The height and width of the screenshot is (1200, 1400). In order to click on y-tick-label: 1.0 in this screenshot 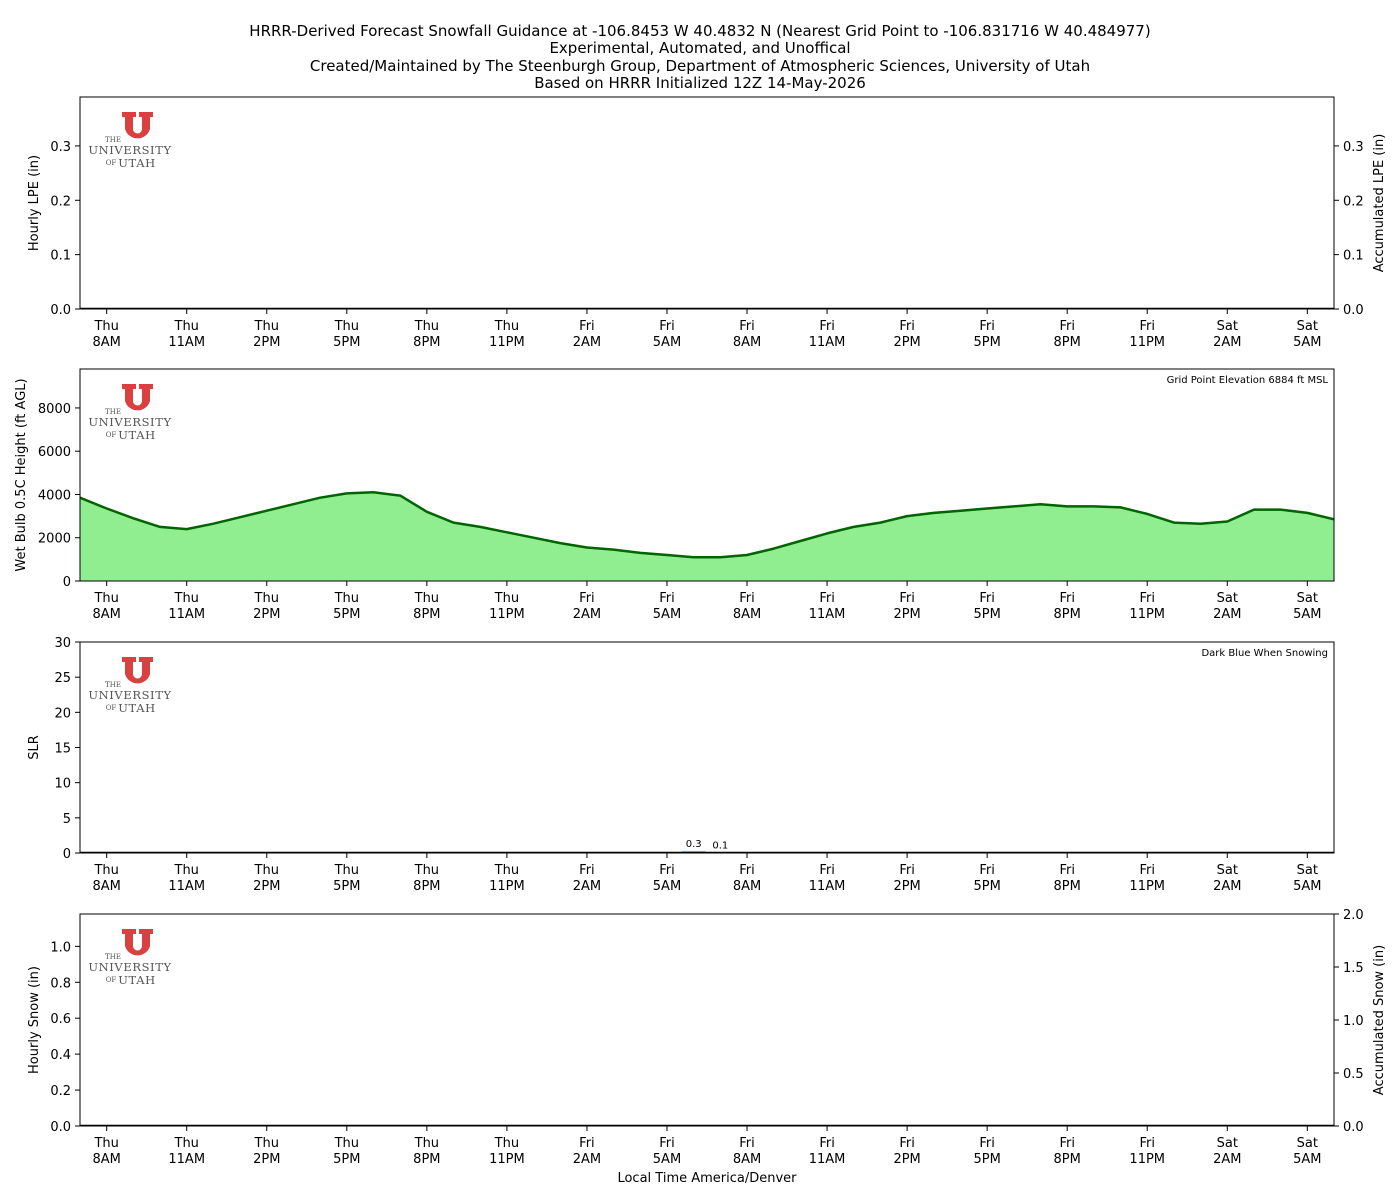, I will do `click(60, 947)`.